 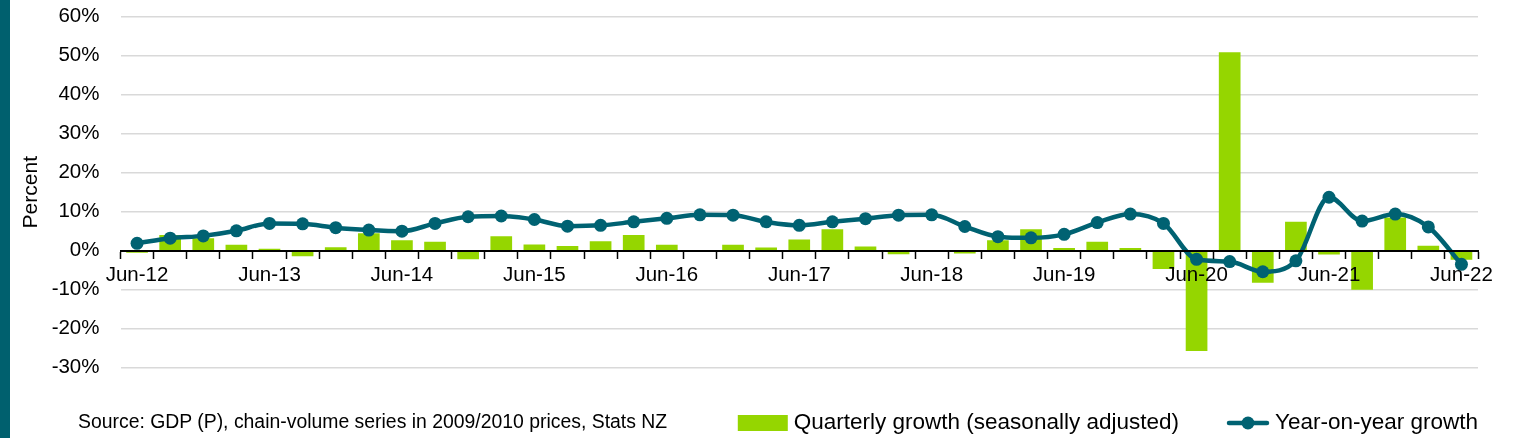 What do you see at coordinates (75, 366) in the screenshot?
I see `y-tick-label: -30%` at bounding box center [75, 366].